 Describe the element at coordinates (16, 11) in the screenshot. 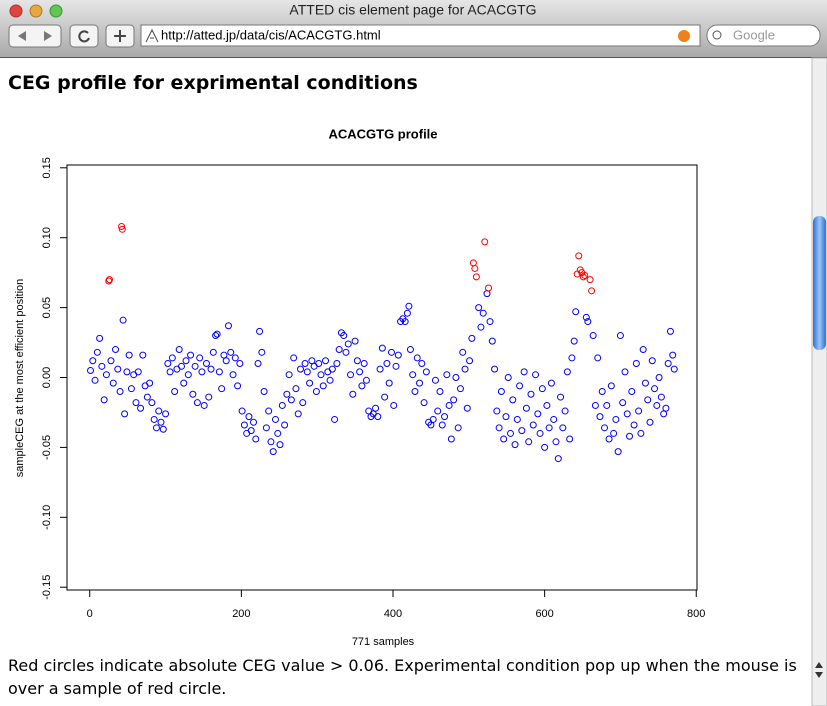

I see `close-button` at that location.